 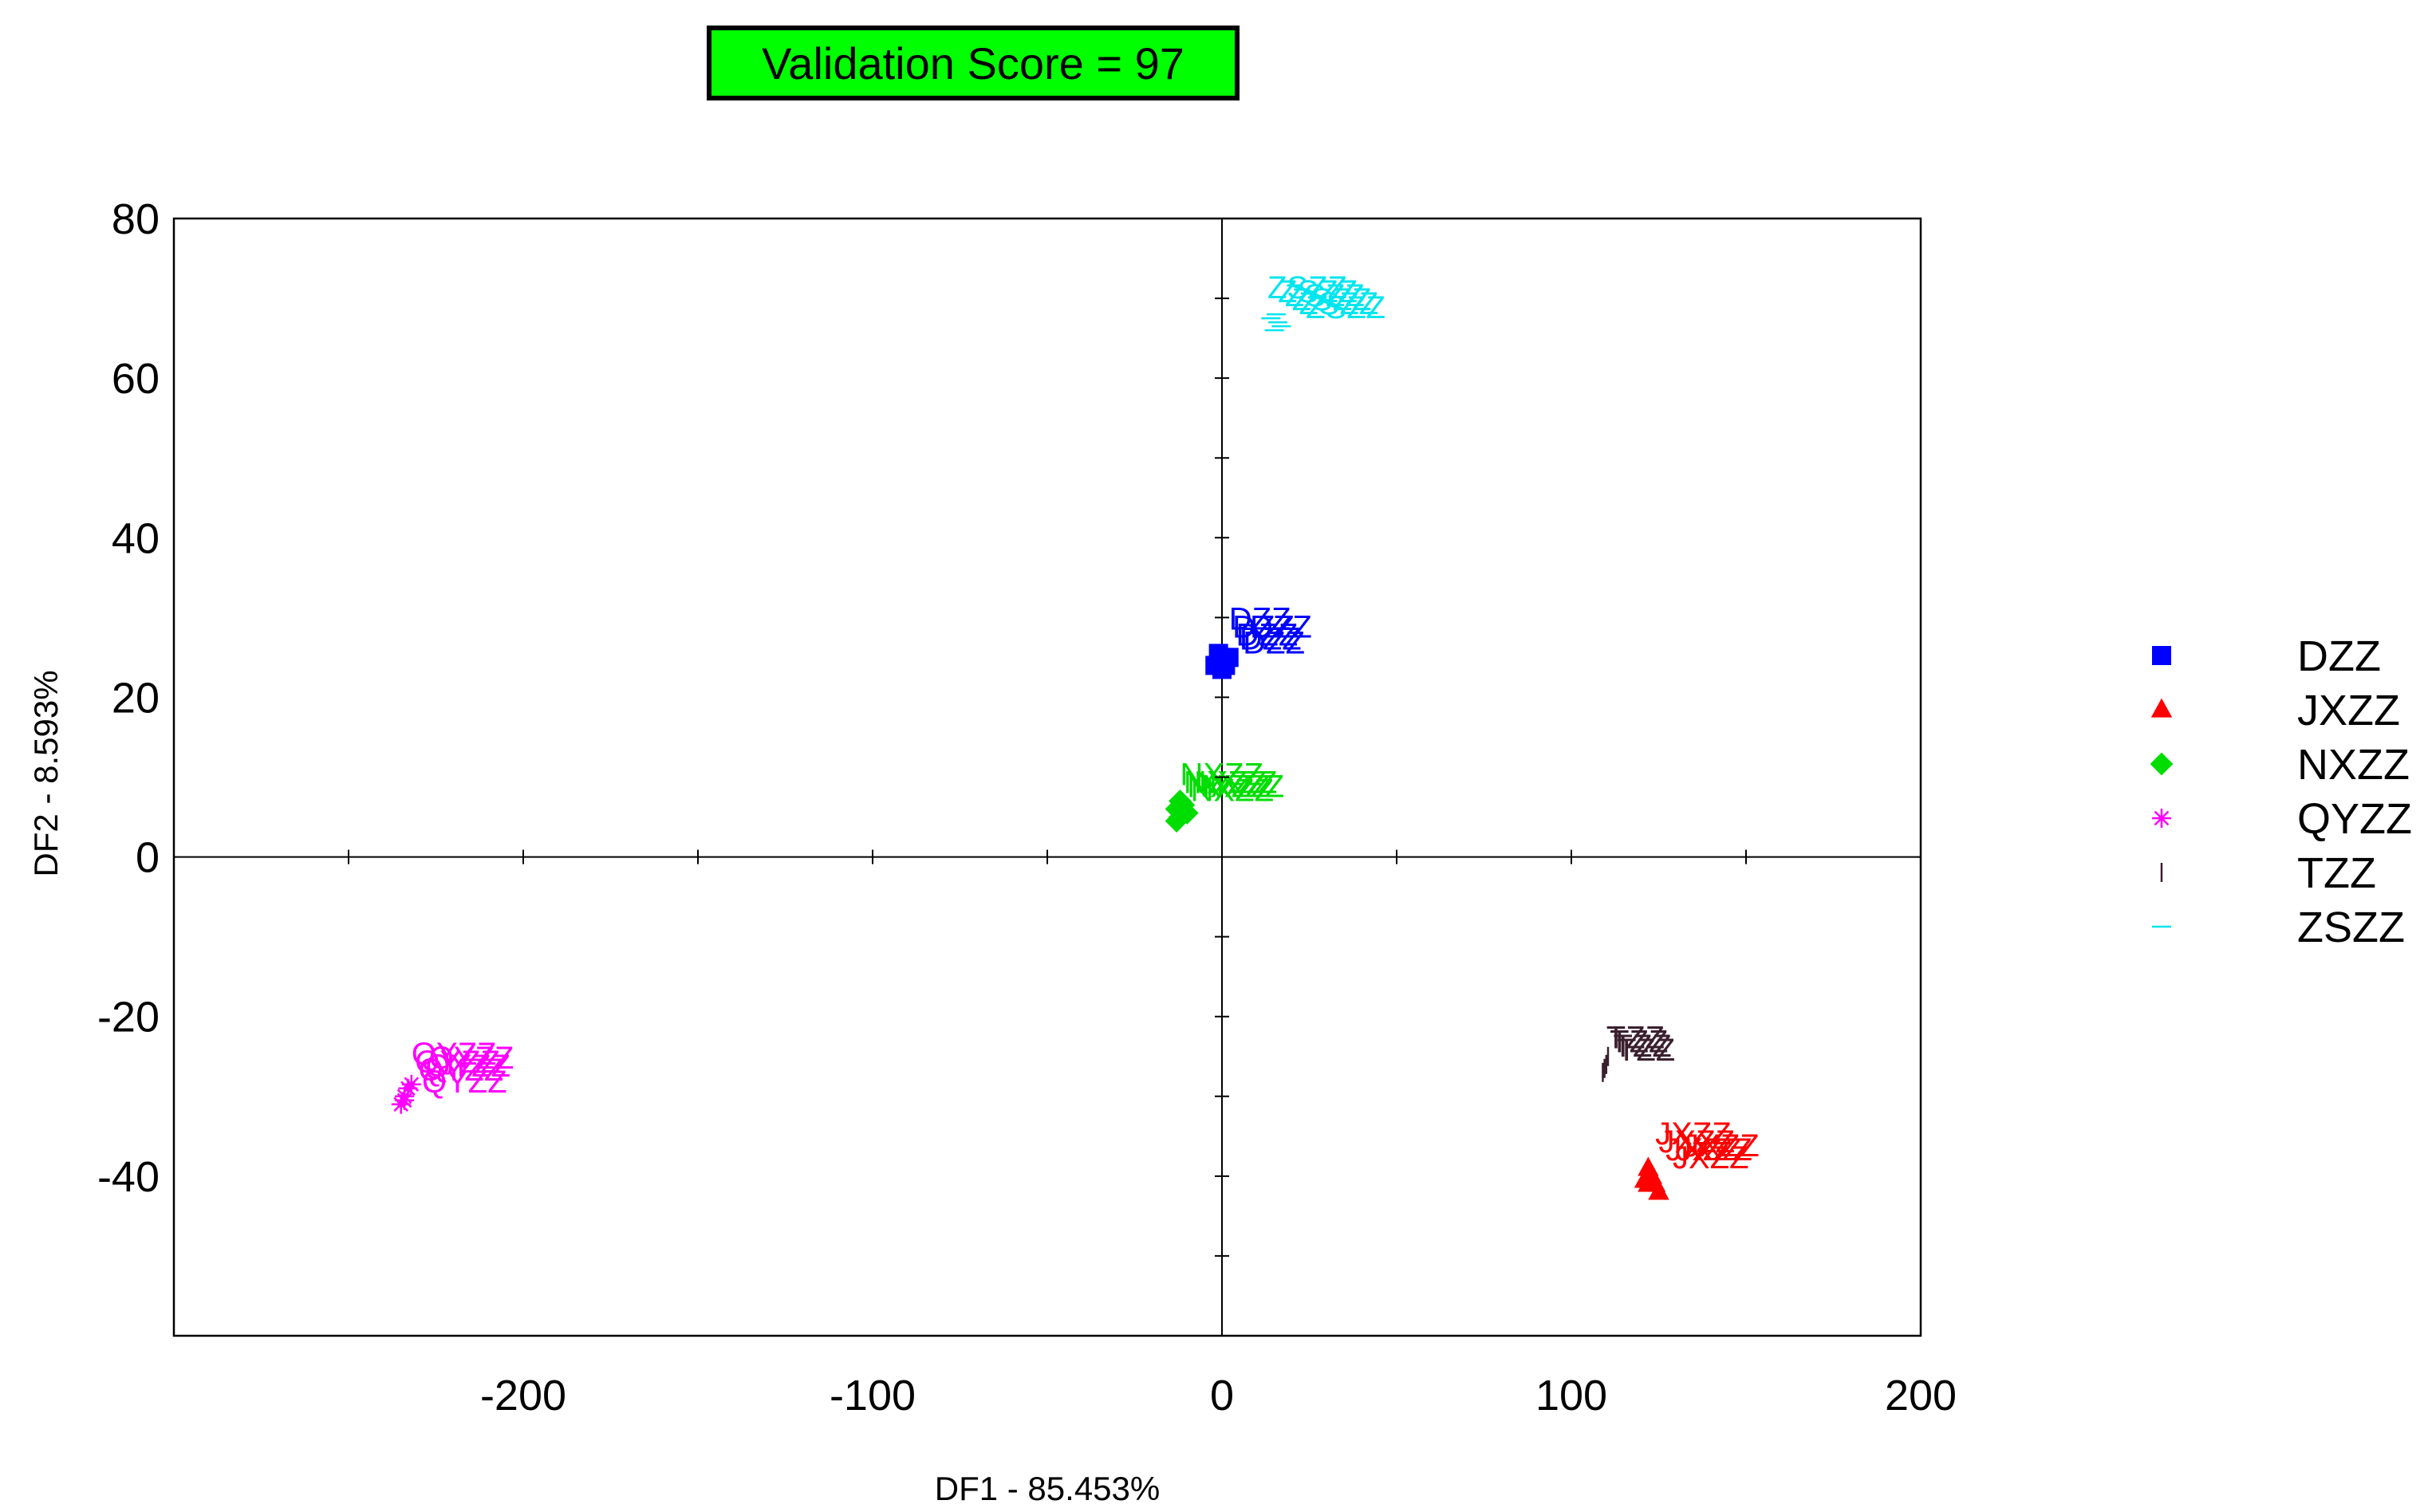 What do you see at coordinates (148, 858) in the screenshot?
I see `y-tick-label: 0` at bounding box center [148, 858].